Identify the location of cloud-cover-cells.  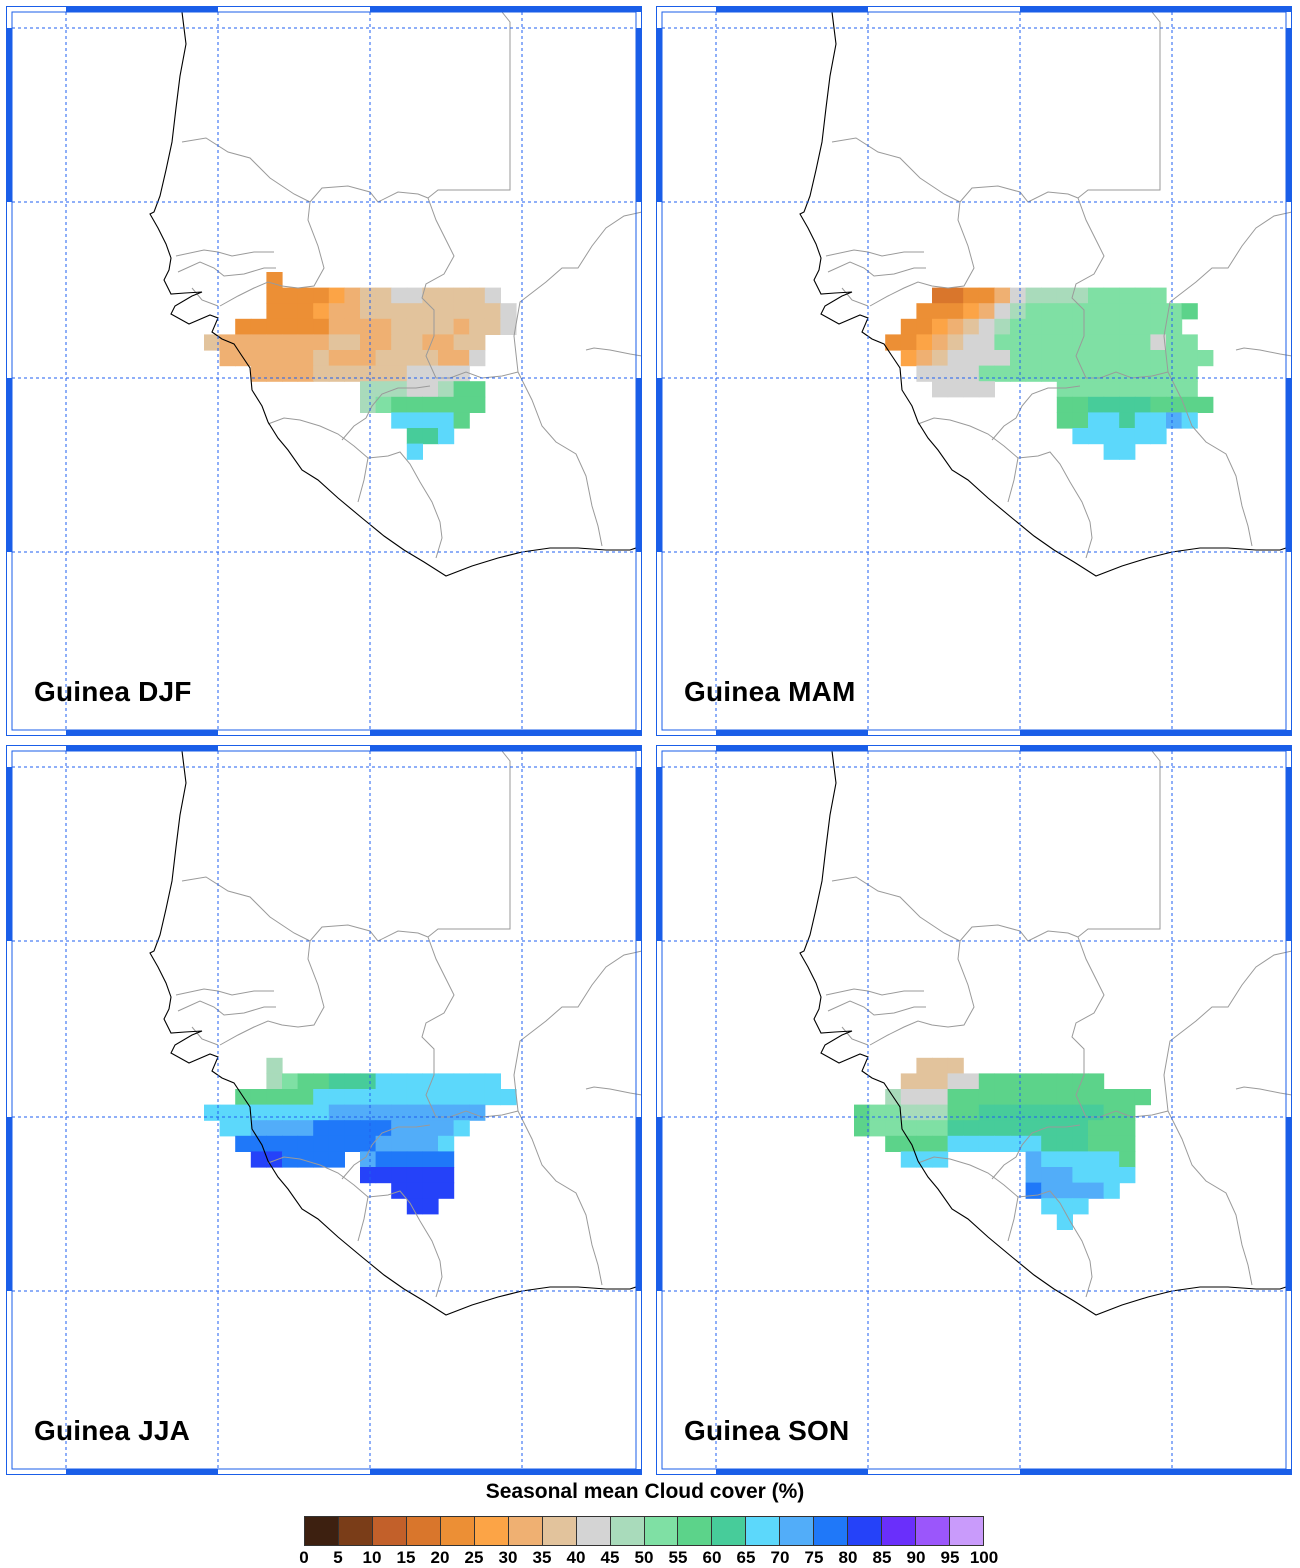
(1002, 1143).